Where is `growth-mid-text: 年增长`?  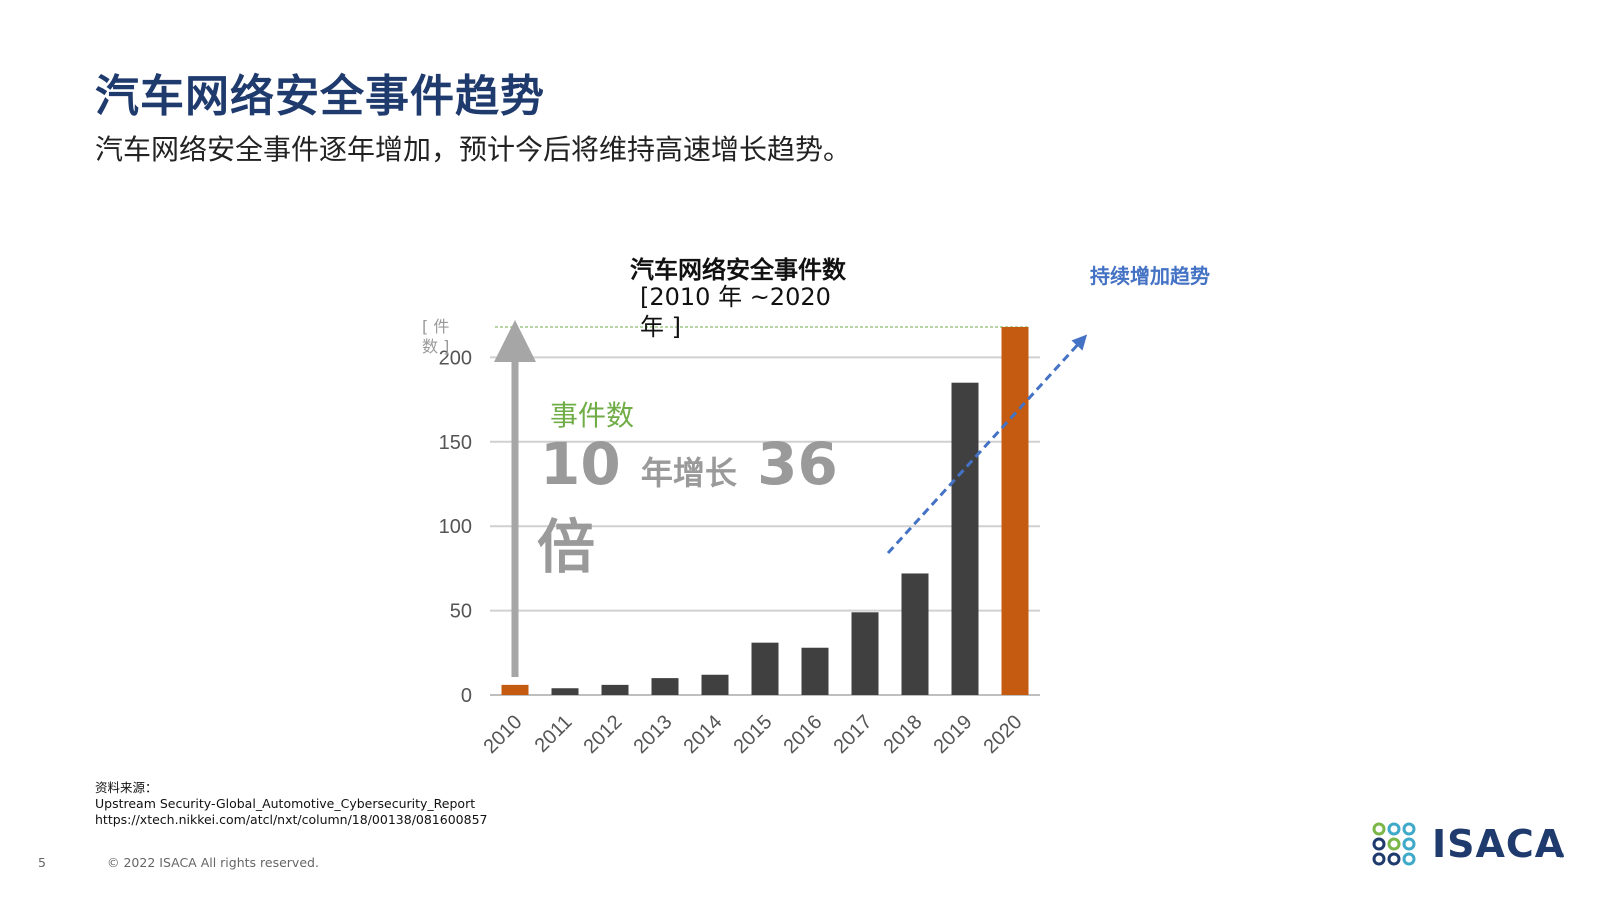
growth-mid-text: 年增长 is located at coordinates (688, 473).